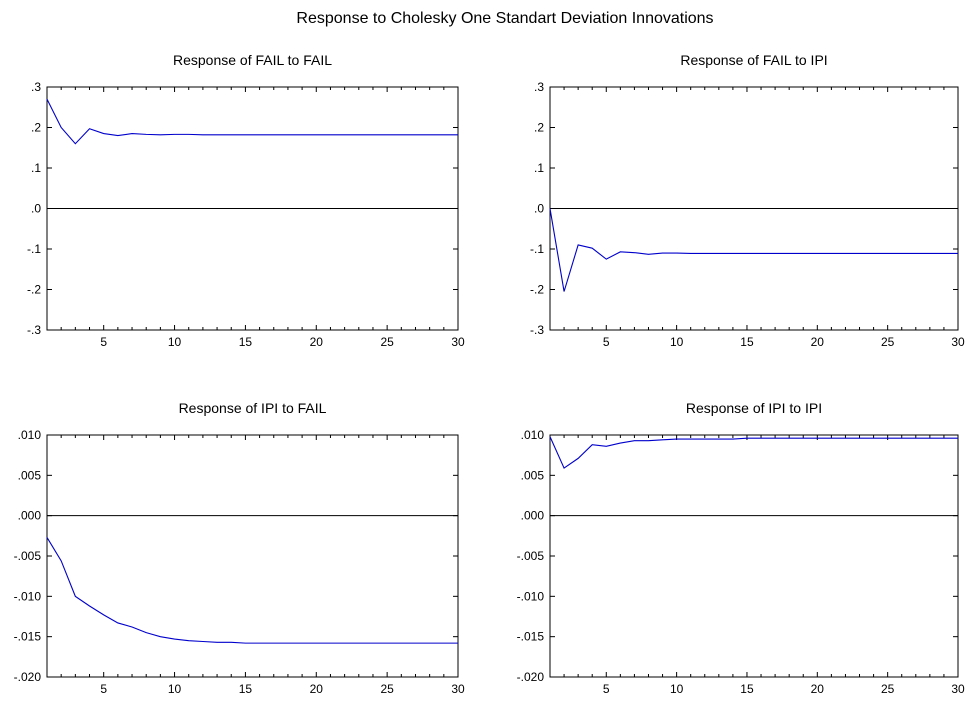  I want to click on y-tick-label-ipi-to-fail: .010, so click(30, 435).